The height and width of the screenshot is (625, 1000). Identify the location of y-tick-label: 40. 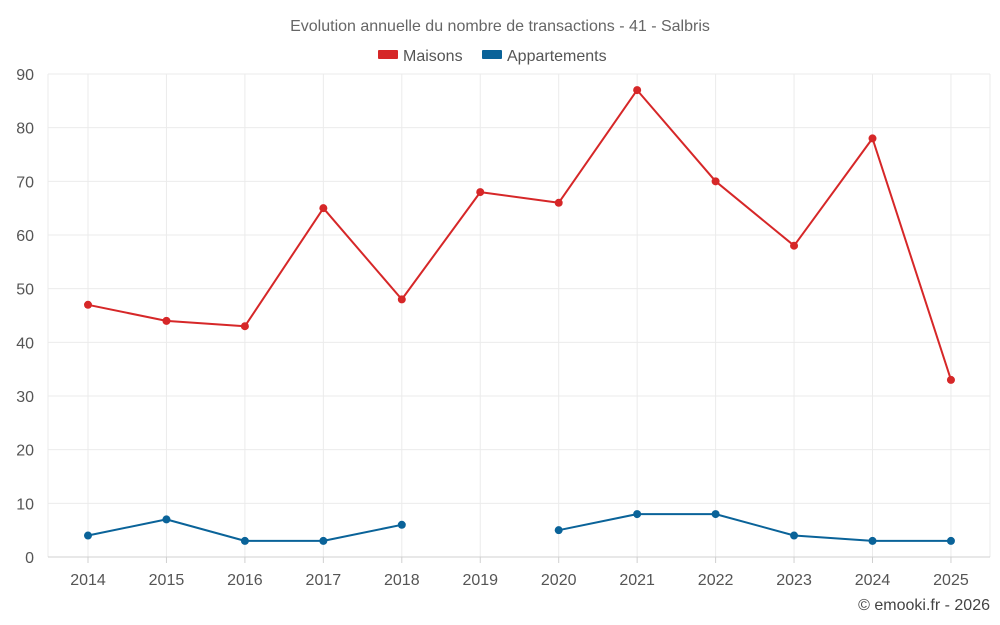
(25, 343).